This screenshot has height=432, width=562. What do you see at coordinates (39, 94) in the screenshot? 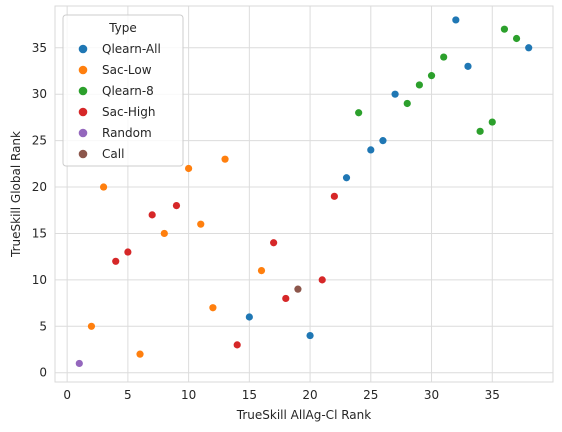
I see `y-tick-label: 30` at bounding box center [39, 94].